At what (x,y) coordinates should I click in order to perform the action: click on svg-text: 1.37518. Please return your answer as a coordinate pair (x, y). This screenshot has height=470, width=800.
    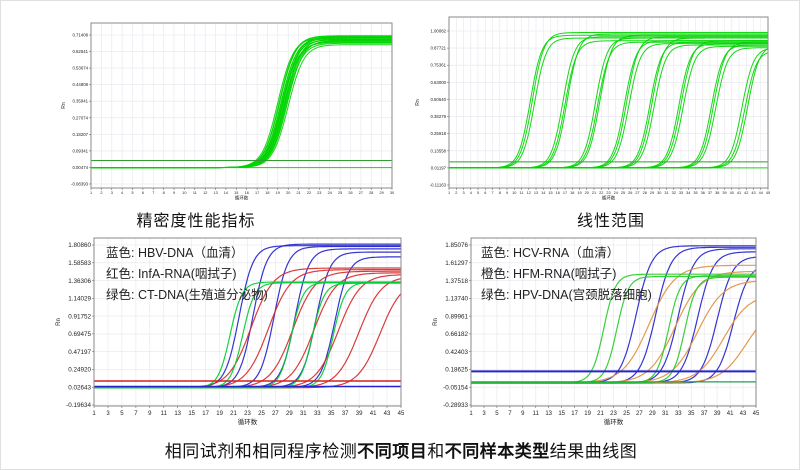
    Looking at the image, I should click on (456, 281).